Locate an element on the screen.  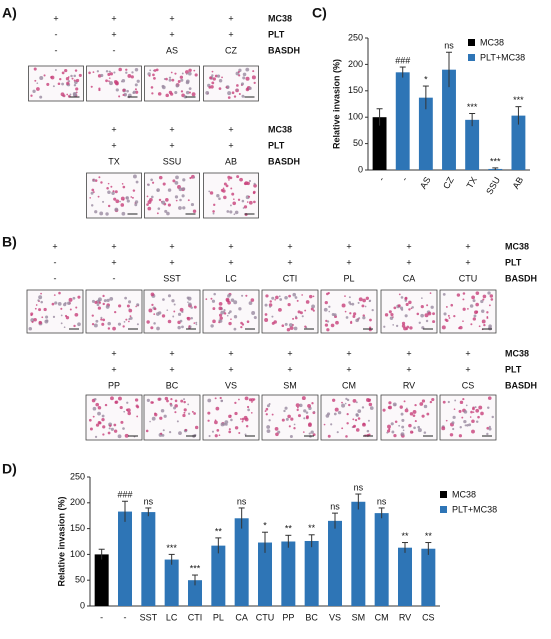
y-tick-label: 50 is located at coordinates (80, 580).